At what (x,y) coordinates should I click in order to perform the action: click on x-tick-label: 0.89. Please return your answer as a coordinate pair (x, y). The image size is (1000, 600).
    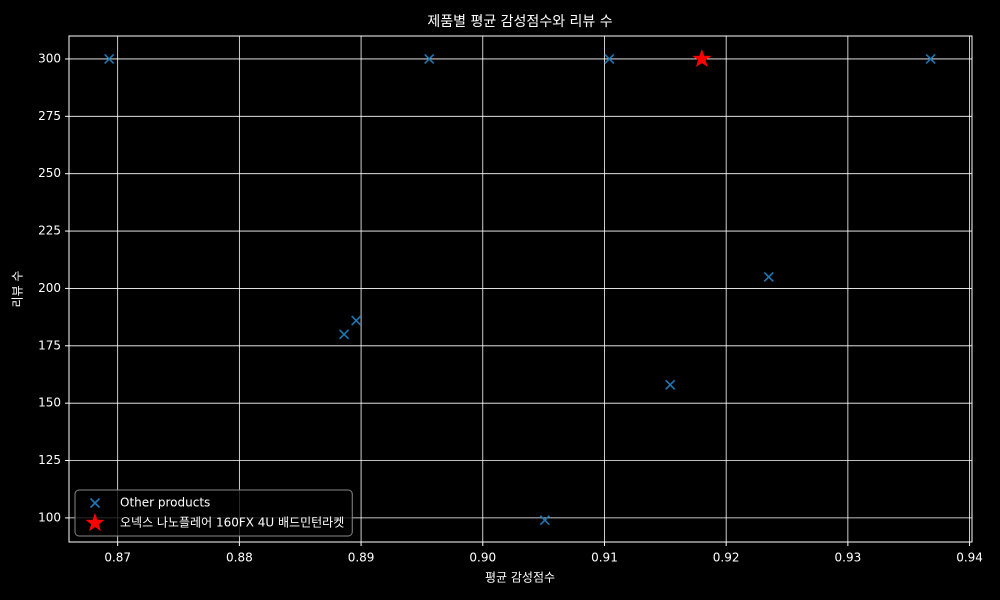
    Looking at the image, I should click on (361, 558).